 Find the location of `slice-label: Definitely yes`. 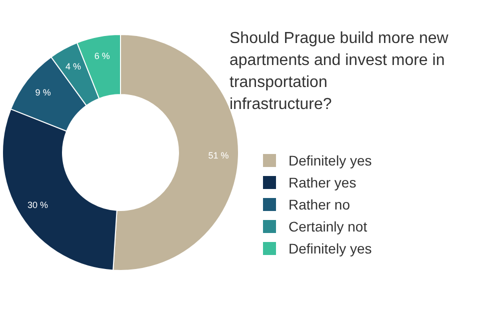

slice-label: Definitely yes is located at coordinates (330, 248).